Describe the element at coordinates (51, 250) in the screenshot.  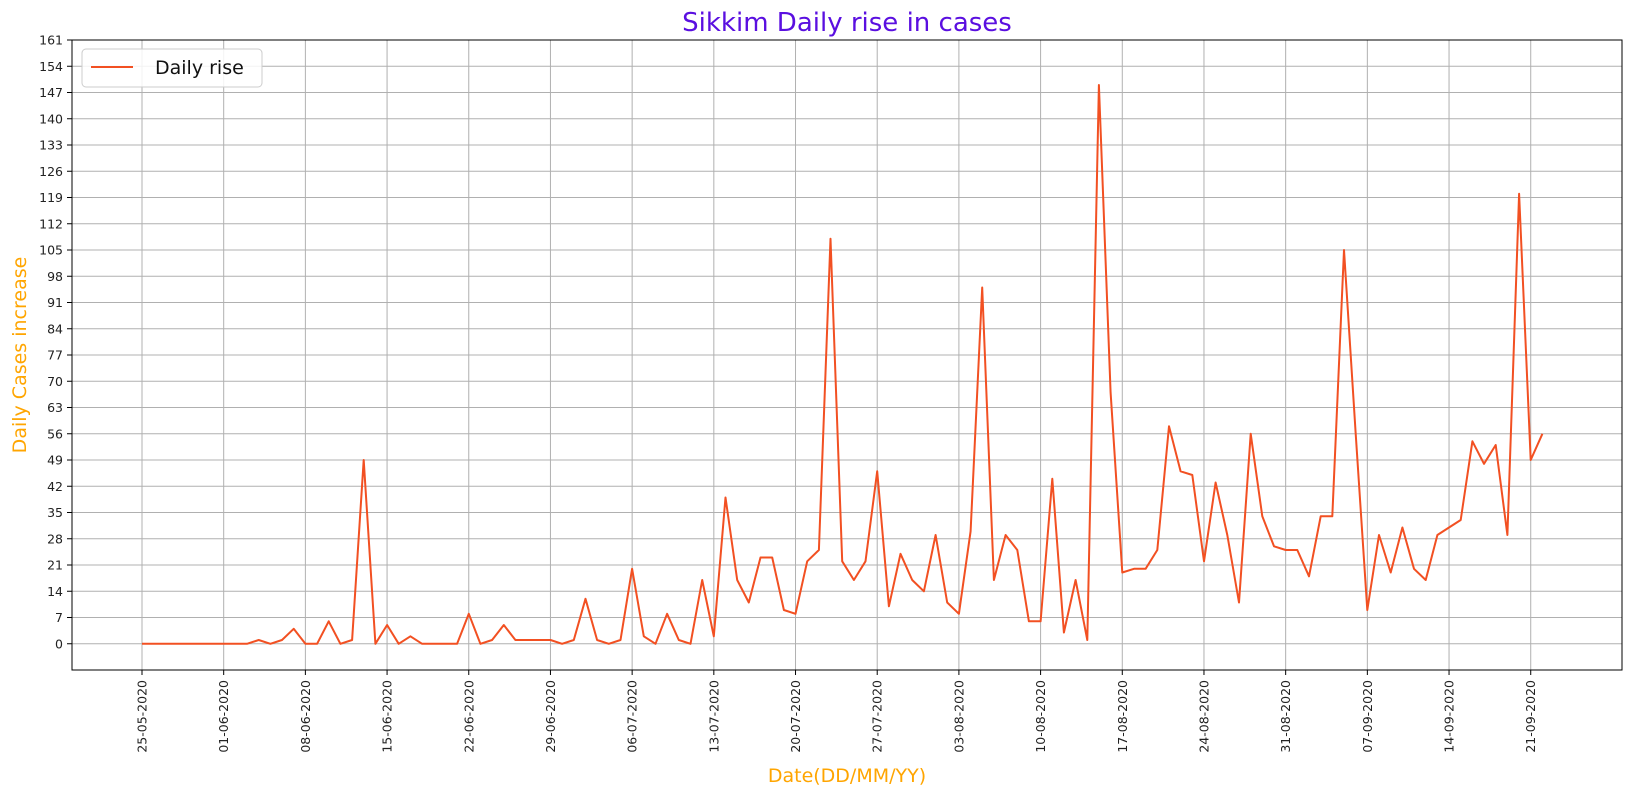
I see `y-tick-label: 105` at that location.